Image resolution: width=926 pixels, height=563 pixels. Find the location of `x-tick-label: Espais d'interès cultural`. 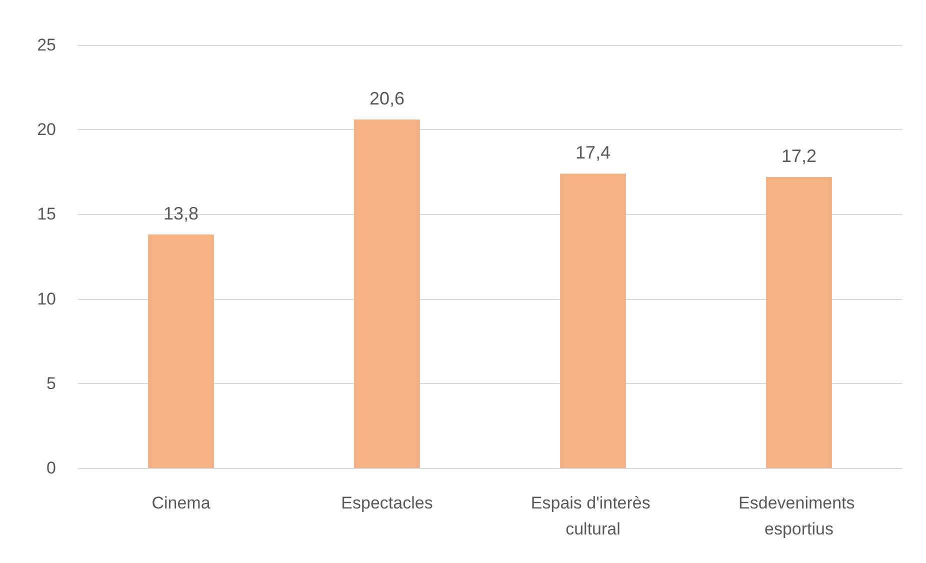

x-tick-label: Espais d'interès cultural is located at coordinates (593, 516).